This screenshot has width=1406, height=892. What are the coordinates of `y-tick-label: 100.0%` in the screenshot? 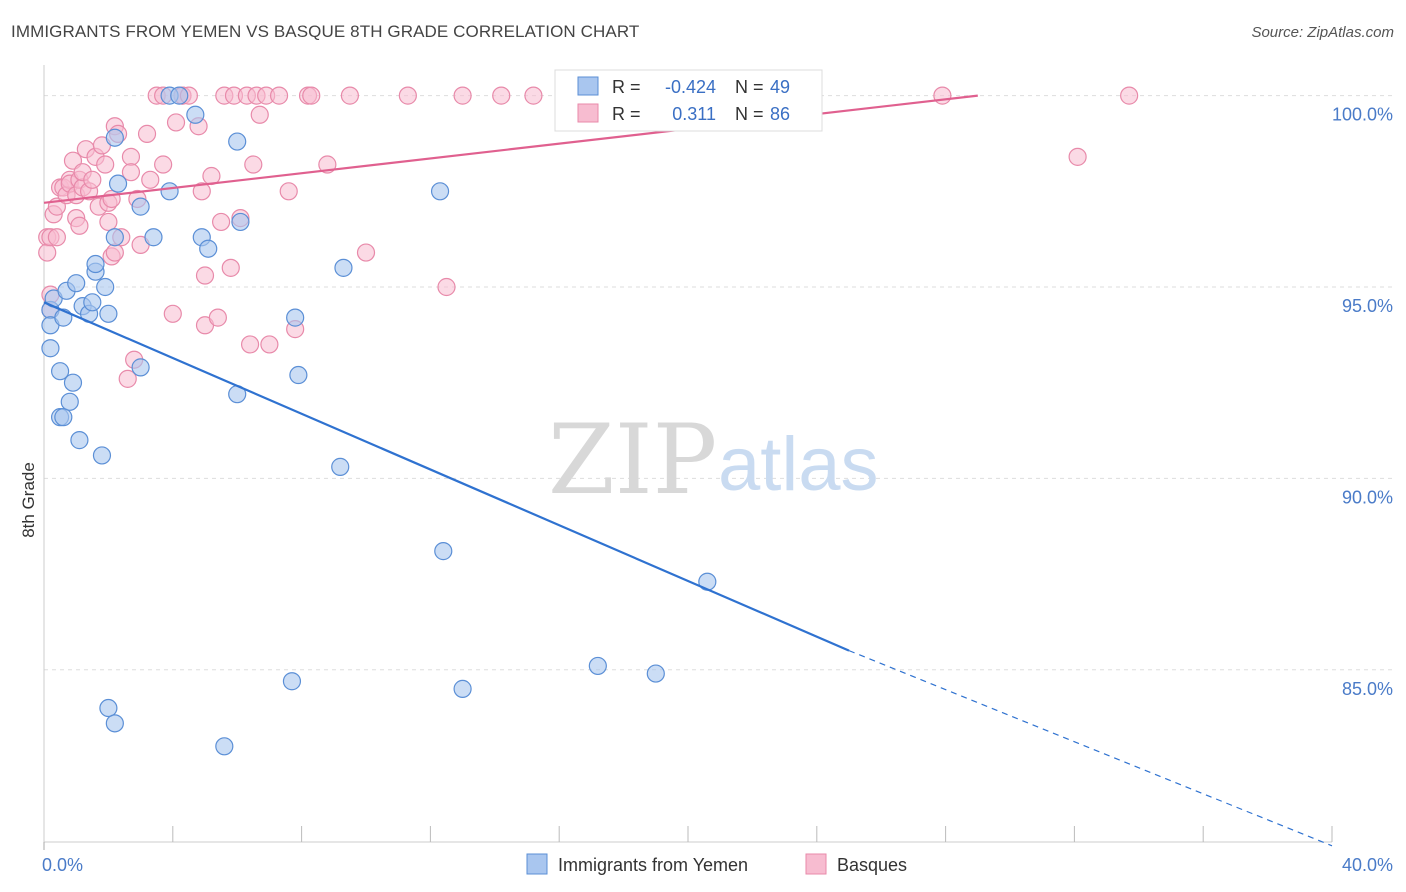 It's located at (1362, 115).